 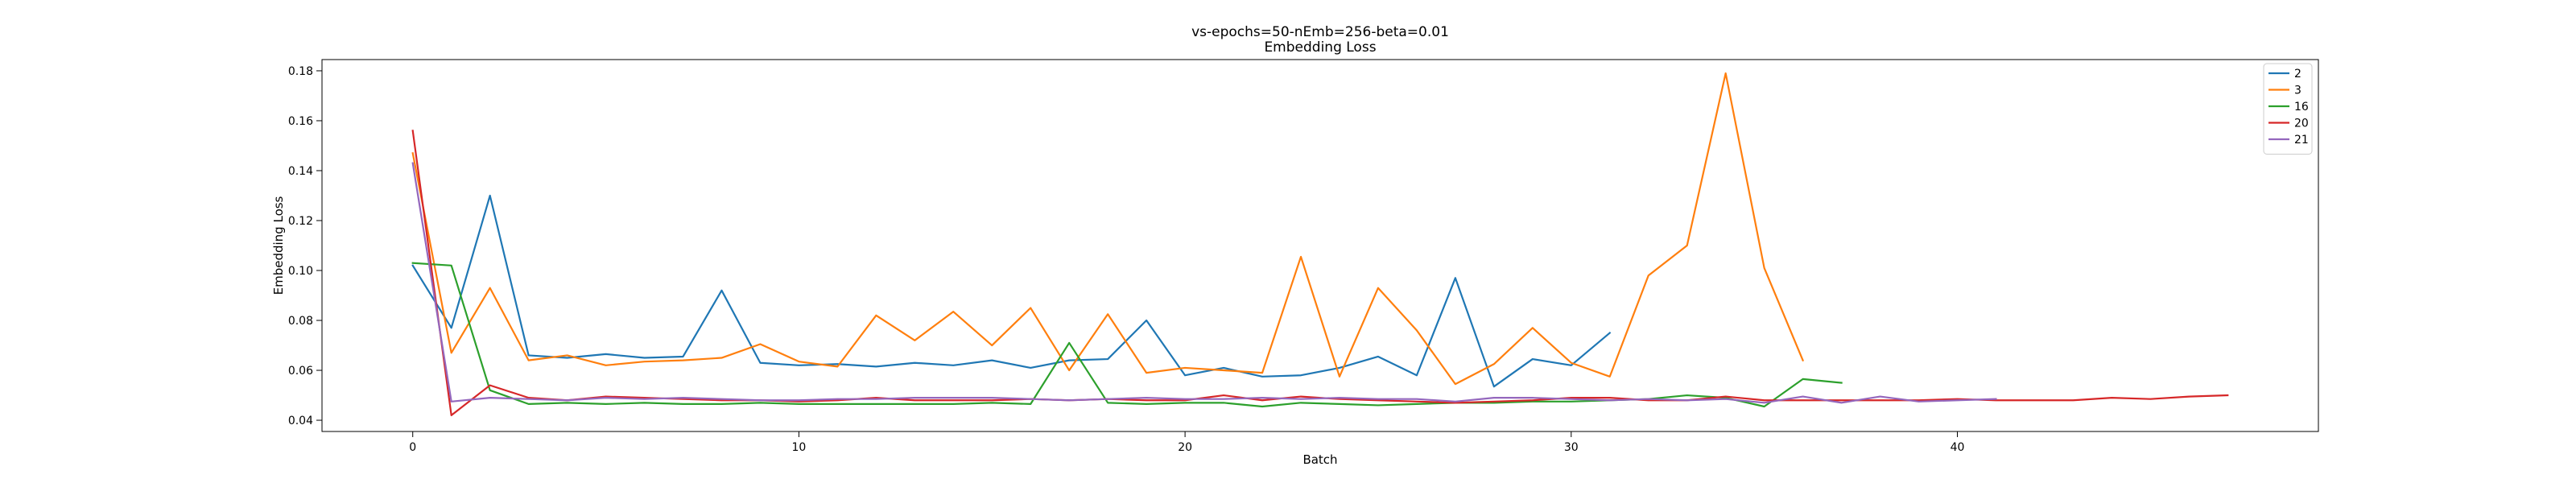 I want to click on y-tick-label: 0.14, so click(x=300, y=171).